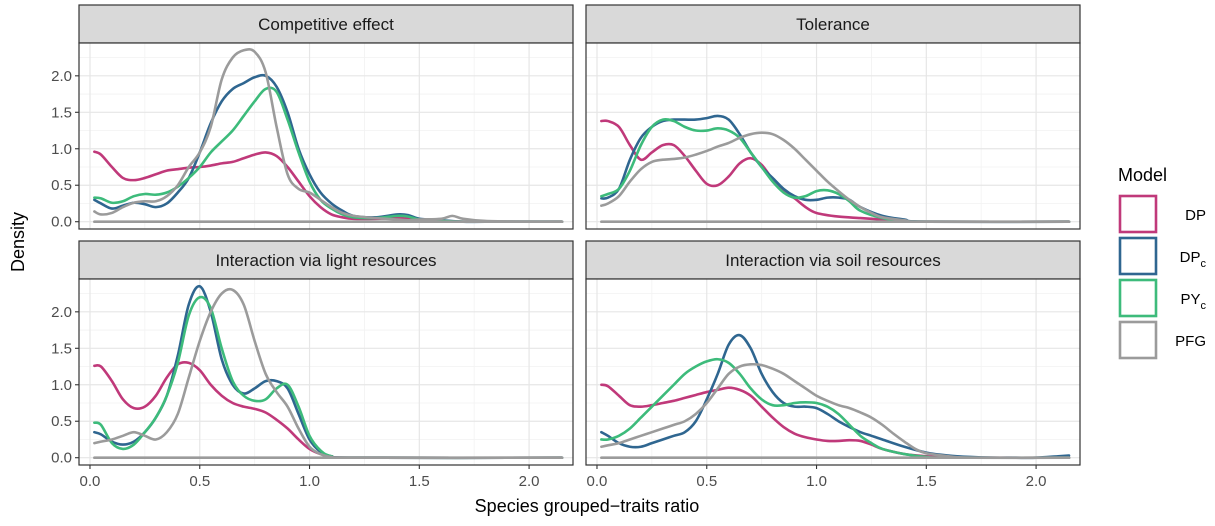 The width and height of the screenshot is (1215, 526). Describe the element at coordinates (1162, 340) in the screenshot. I see `legend-item-PFG: PFG` at that location.